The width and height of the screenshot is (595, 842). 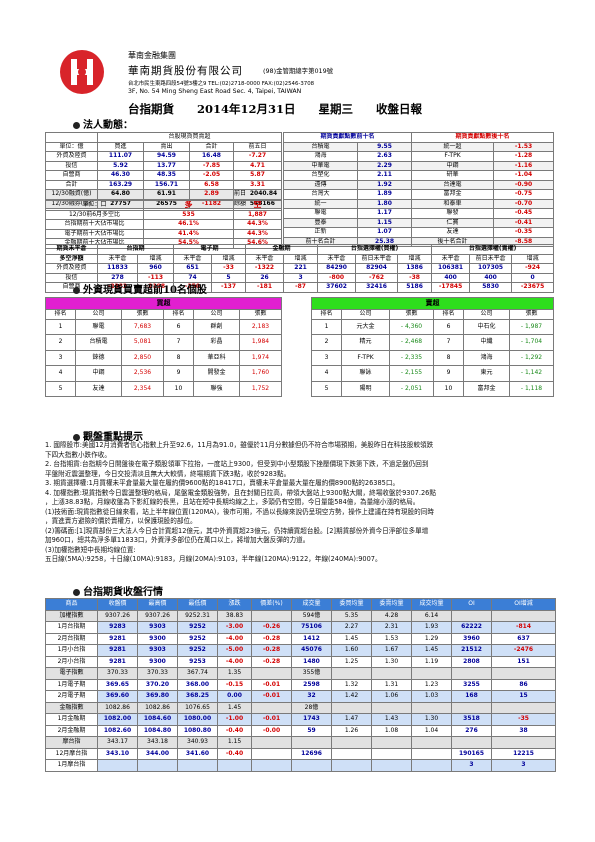 I want to click on rank: 9, so click(x=448, y=373).